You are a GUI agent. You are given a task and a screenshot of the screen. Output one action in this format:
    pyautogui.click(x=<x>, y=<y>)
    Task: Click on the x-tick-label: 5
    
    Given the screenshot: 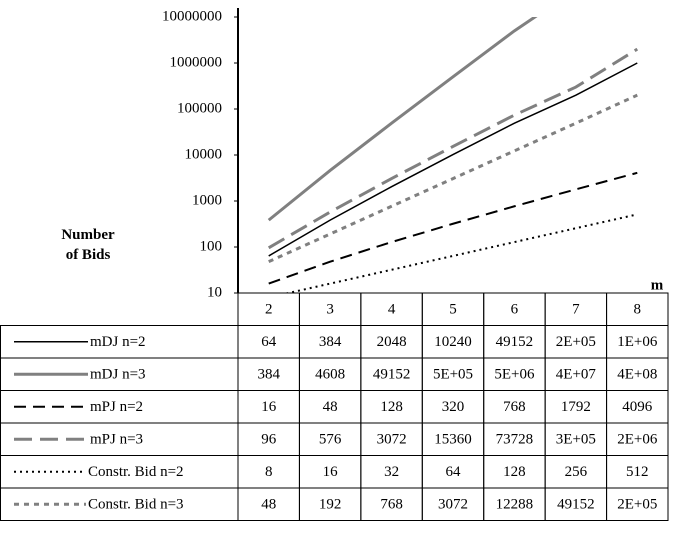 What is the action you would take?
    pyautogui.click(x=453, y=310)
    